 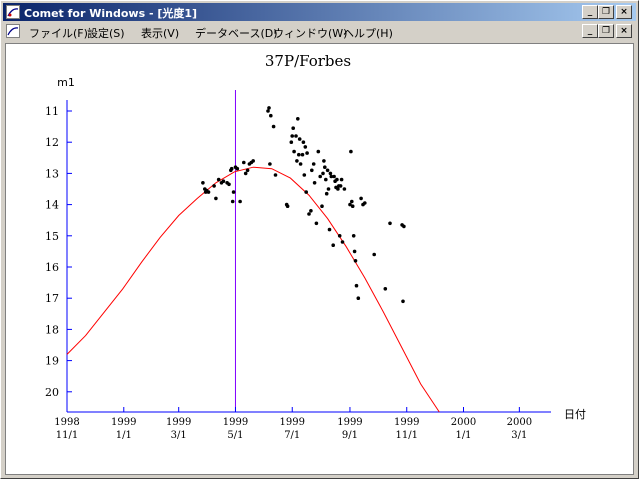 I want to click on y-tick-label: 11, so click(x=52, y=111).